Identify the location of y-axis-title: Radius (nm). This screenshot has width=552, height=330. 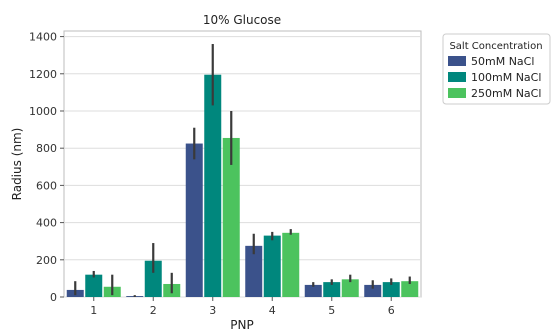
(17, 164).